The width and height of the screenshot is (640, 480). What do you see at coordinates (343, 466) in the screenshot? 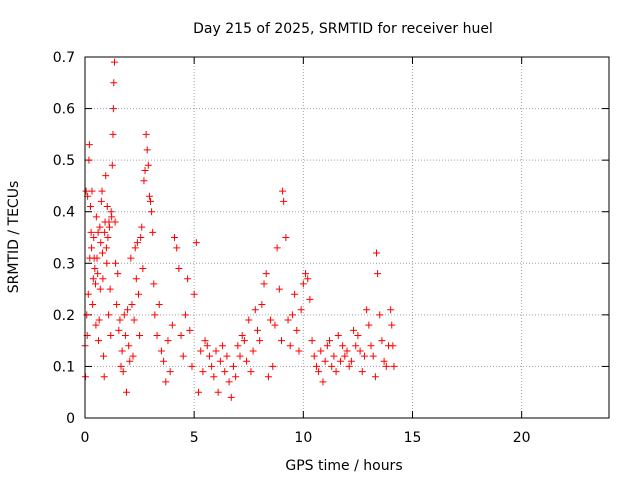
I see `x-axis-label: GPS time / hours` at bounding box center [343, 466].